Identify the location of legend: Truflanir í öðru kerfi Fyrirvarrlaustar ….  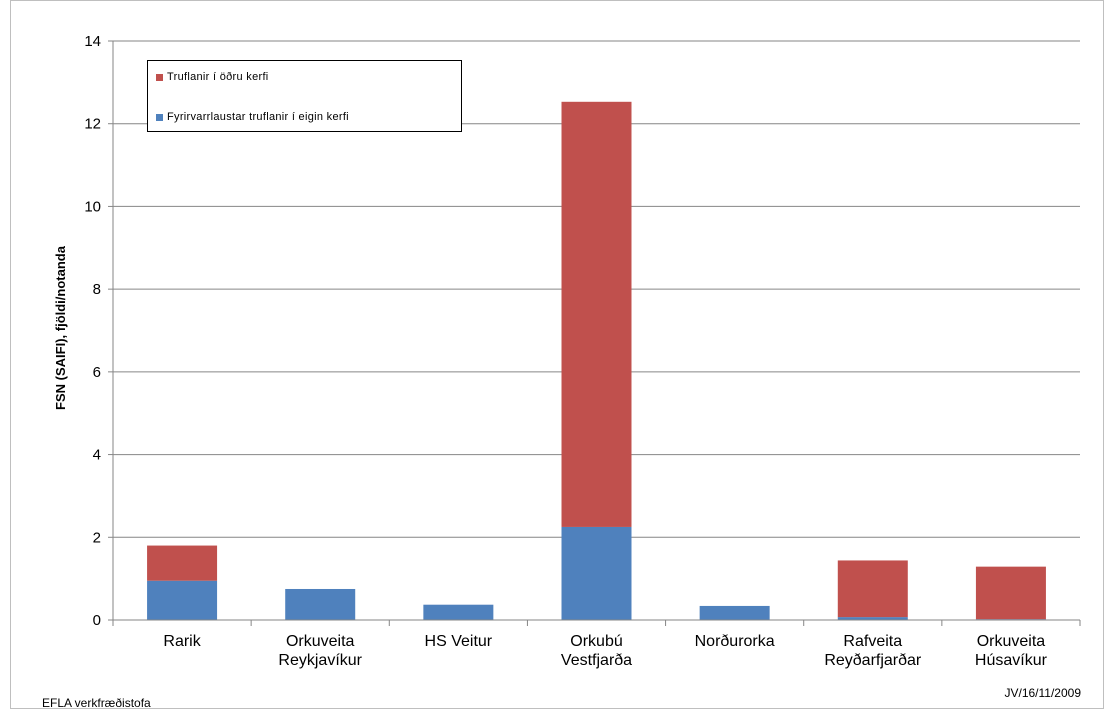
(304, 96).